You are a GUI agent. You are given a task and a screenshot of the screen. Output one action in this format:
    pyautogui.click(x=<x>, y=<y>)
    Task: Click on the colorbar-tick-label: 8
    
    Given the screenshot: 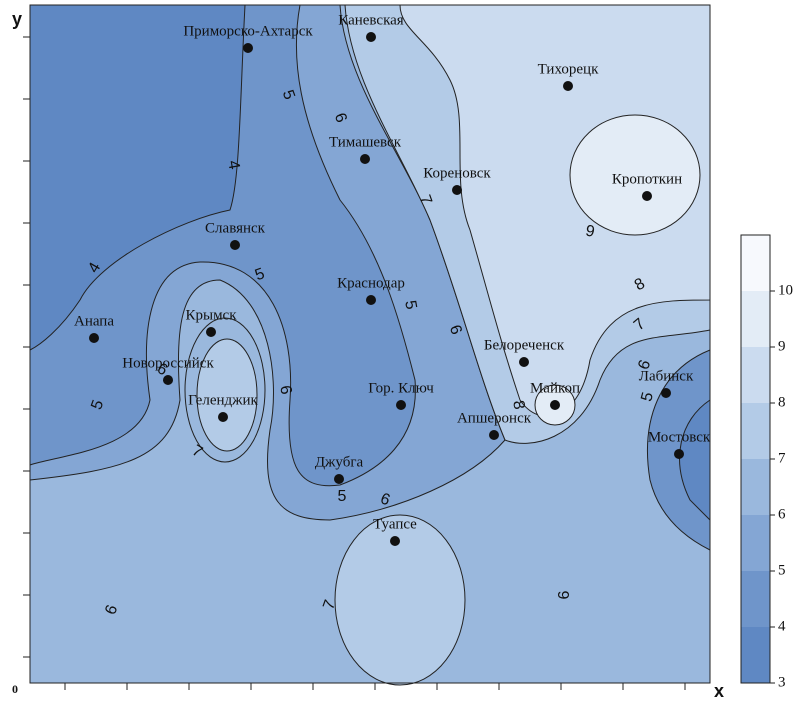 What is the action you would take?
    pyautogui.click(x=782, y=402)
    